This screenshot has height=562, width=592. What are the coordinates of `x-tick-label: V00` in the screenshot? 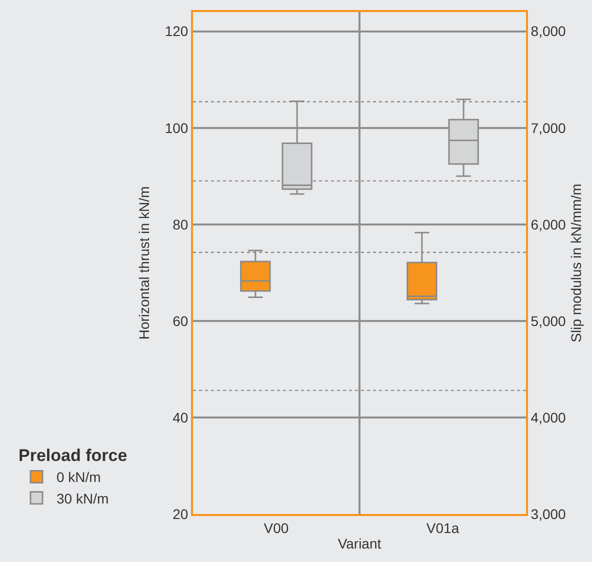 It's located at (276, 528).